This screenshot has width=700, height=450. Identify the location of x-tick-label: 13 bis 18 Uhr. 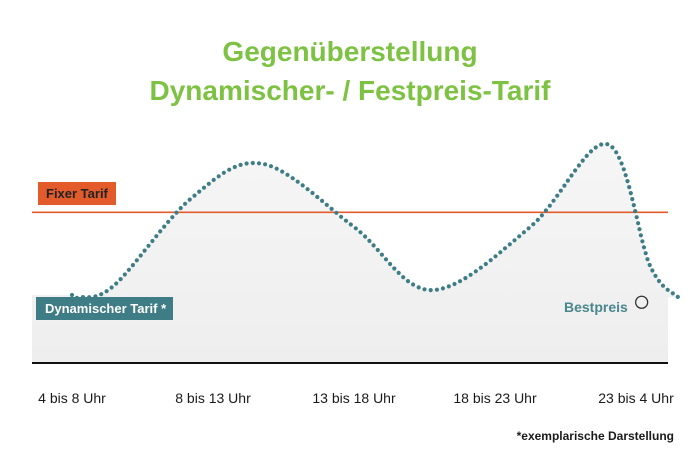
(354, 398).